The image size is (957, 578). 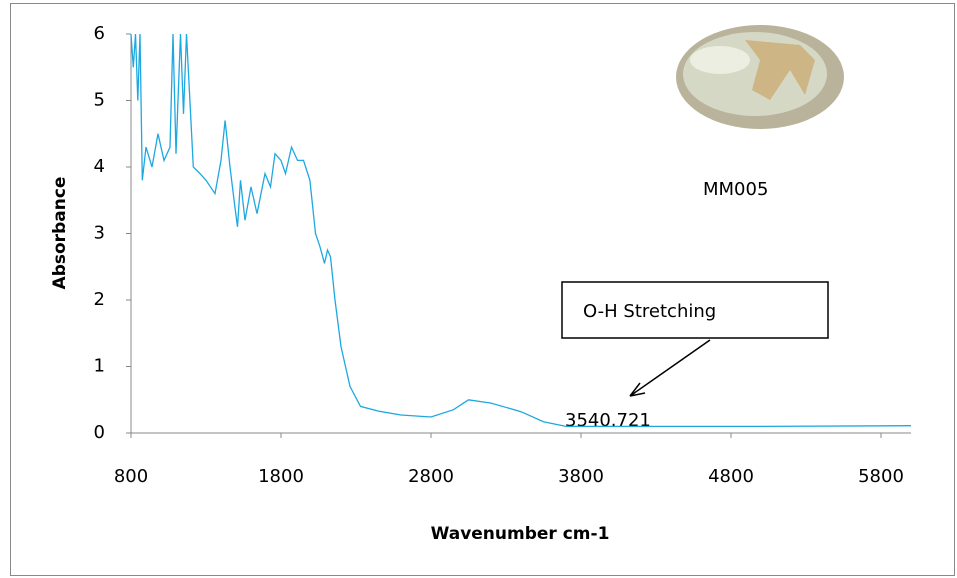 I want to click on gem-photo, so click(x=760, y=77).